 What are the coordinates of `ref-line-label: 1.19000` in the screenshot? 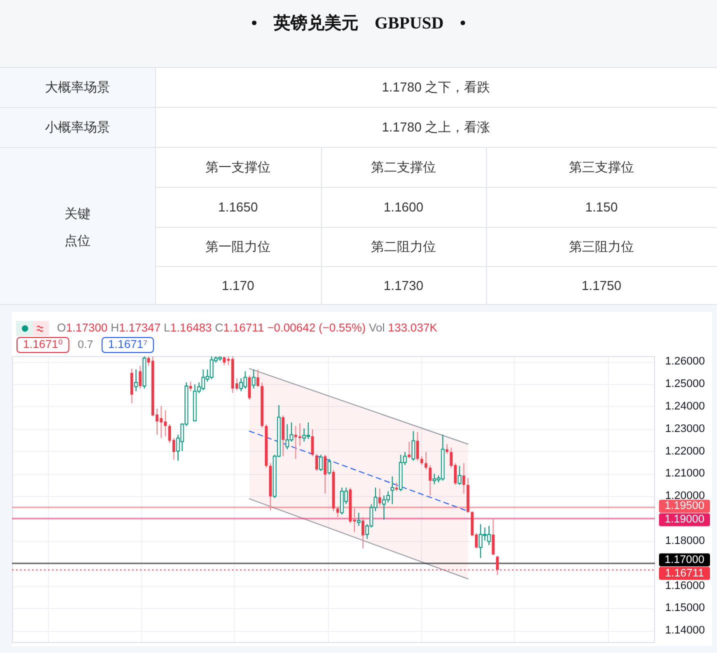 It's located at (684, 520).